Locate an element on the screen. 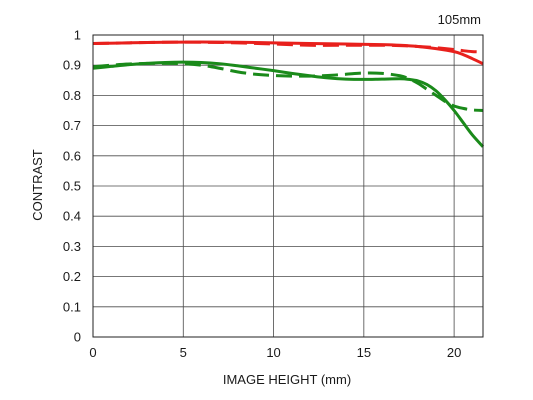  y-tick-label: 0.4 is located at coordinates (72, 216).